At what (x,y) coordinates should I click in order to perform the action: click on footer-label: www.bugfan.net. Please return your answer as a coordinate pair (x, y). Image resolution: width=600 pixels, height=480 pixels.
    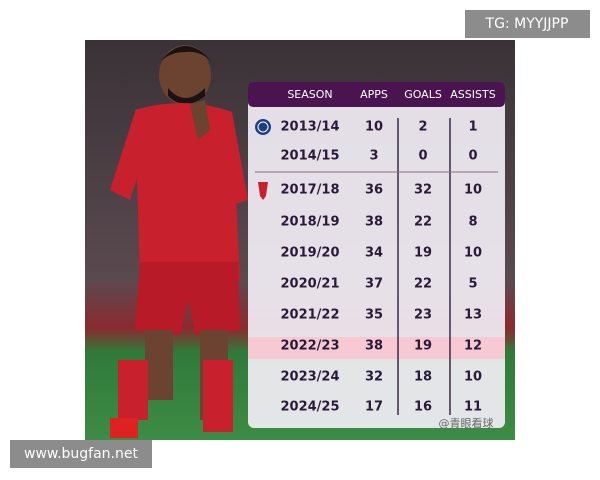
    Looking at the image, I should click on (81, 454).